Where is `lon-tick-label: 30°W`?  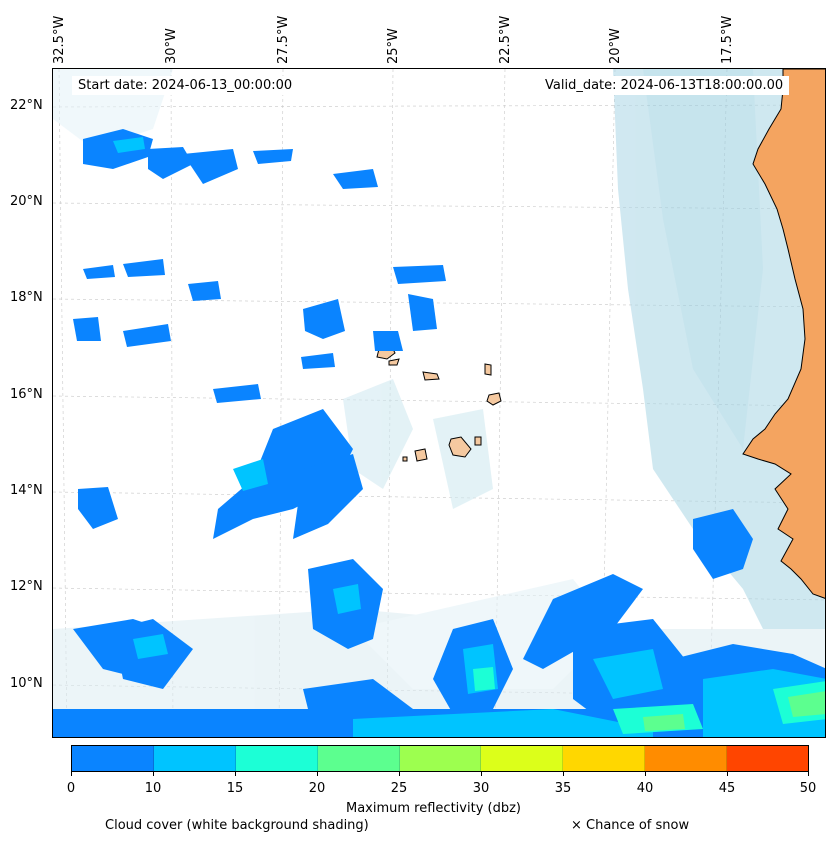
lon-tick-label: 30°W is located at coordinates (171, 46).